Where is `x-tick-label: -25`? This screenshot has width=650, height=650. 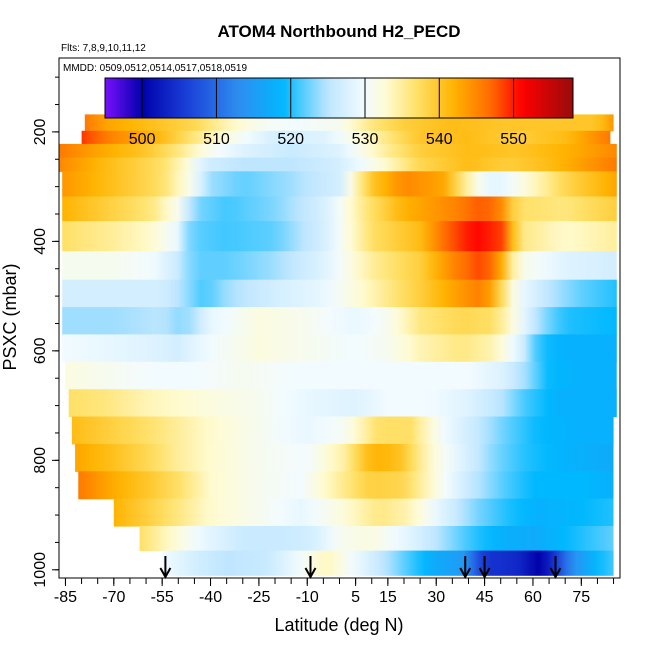
x-tick-label: -25 is located at coordinates (258, 597).